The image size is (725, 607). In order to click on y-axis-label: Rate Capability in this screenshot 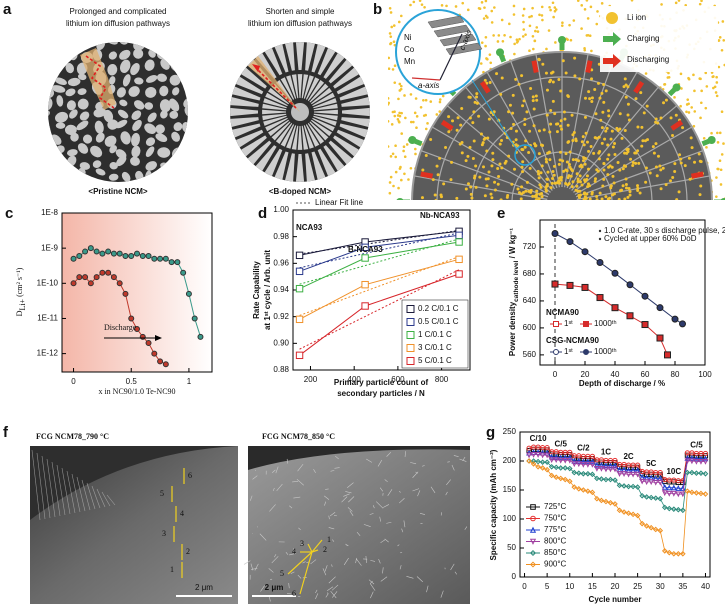, I will do `click(256, 290)`.